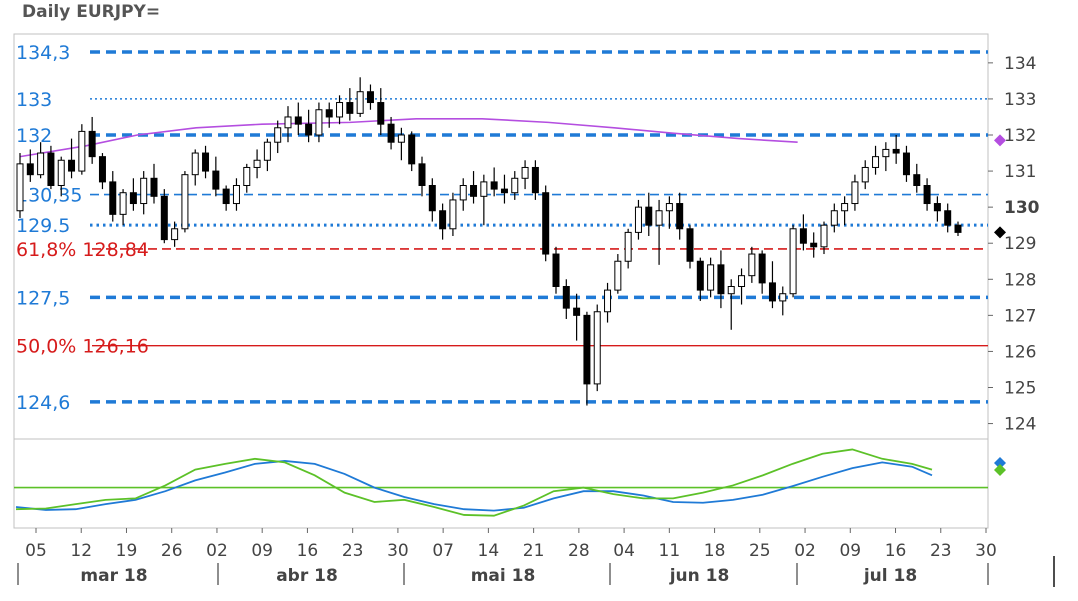 The height and width of the screenshot is (601, 1078). Describe the element at coordinates (1020, 100) in the screenshot. I see `y-tick-label: 133` at that location.